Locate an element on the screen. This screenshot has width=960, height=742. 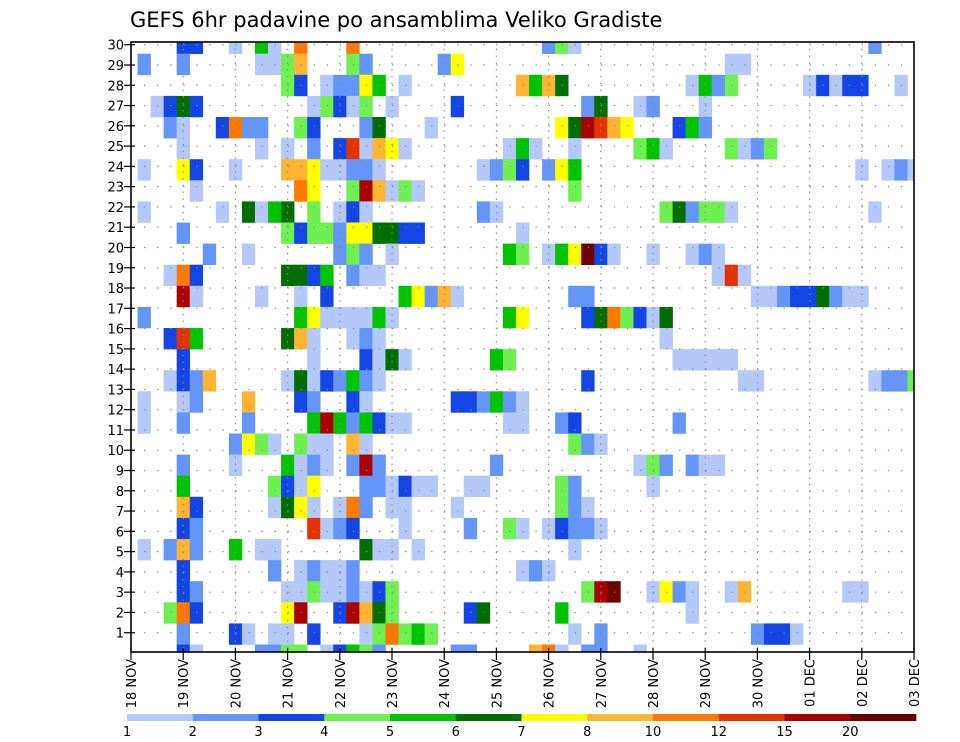
y-tick-label: 8 is located at coordinates (120, 492).